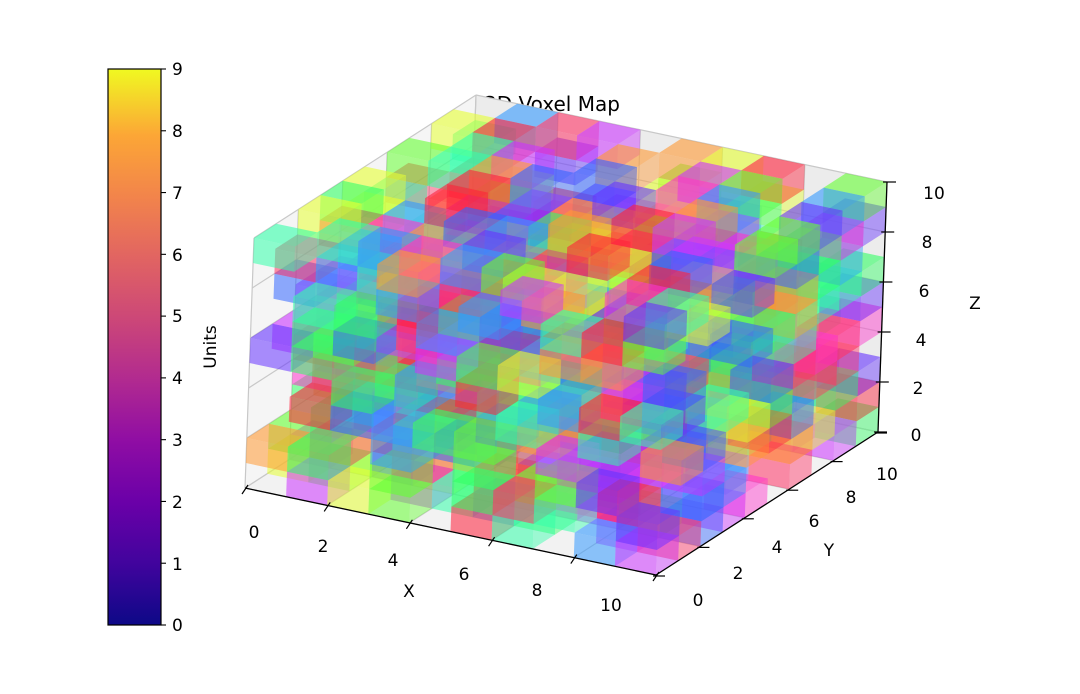 This screenshot has height=694, width=1080. What do you see at coordinates (177, 194) in the screenshot?
I see `cb-tick-7: 7` at bounding box center [177, 194].